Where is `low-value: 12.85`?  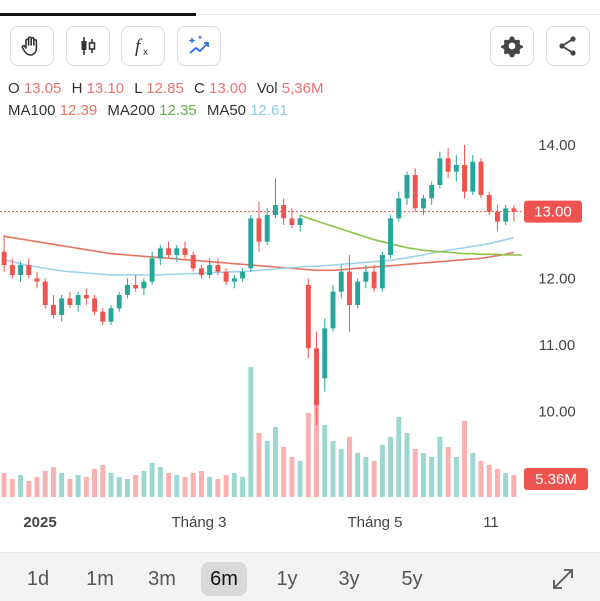
low-value: 12.85 is located at coordinates (165, 88).